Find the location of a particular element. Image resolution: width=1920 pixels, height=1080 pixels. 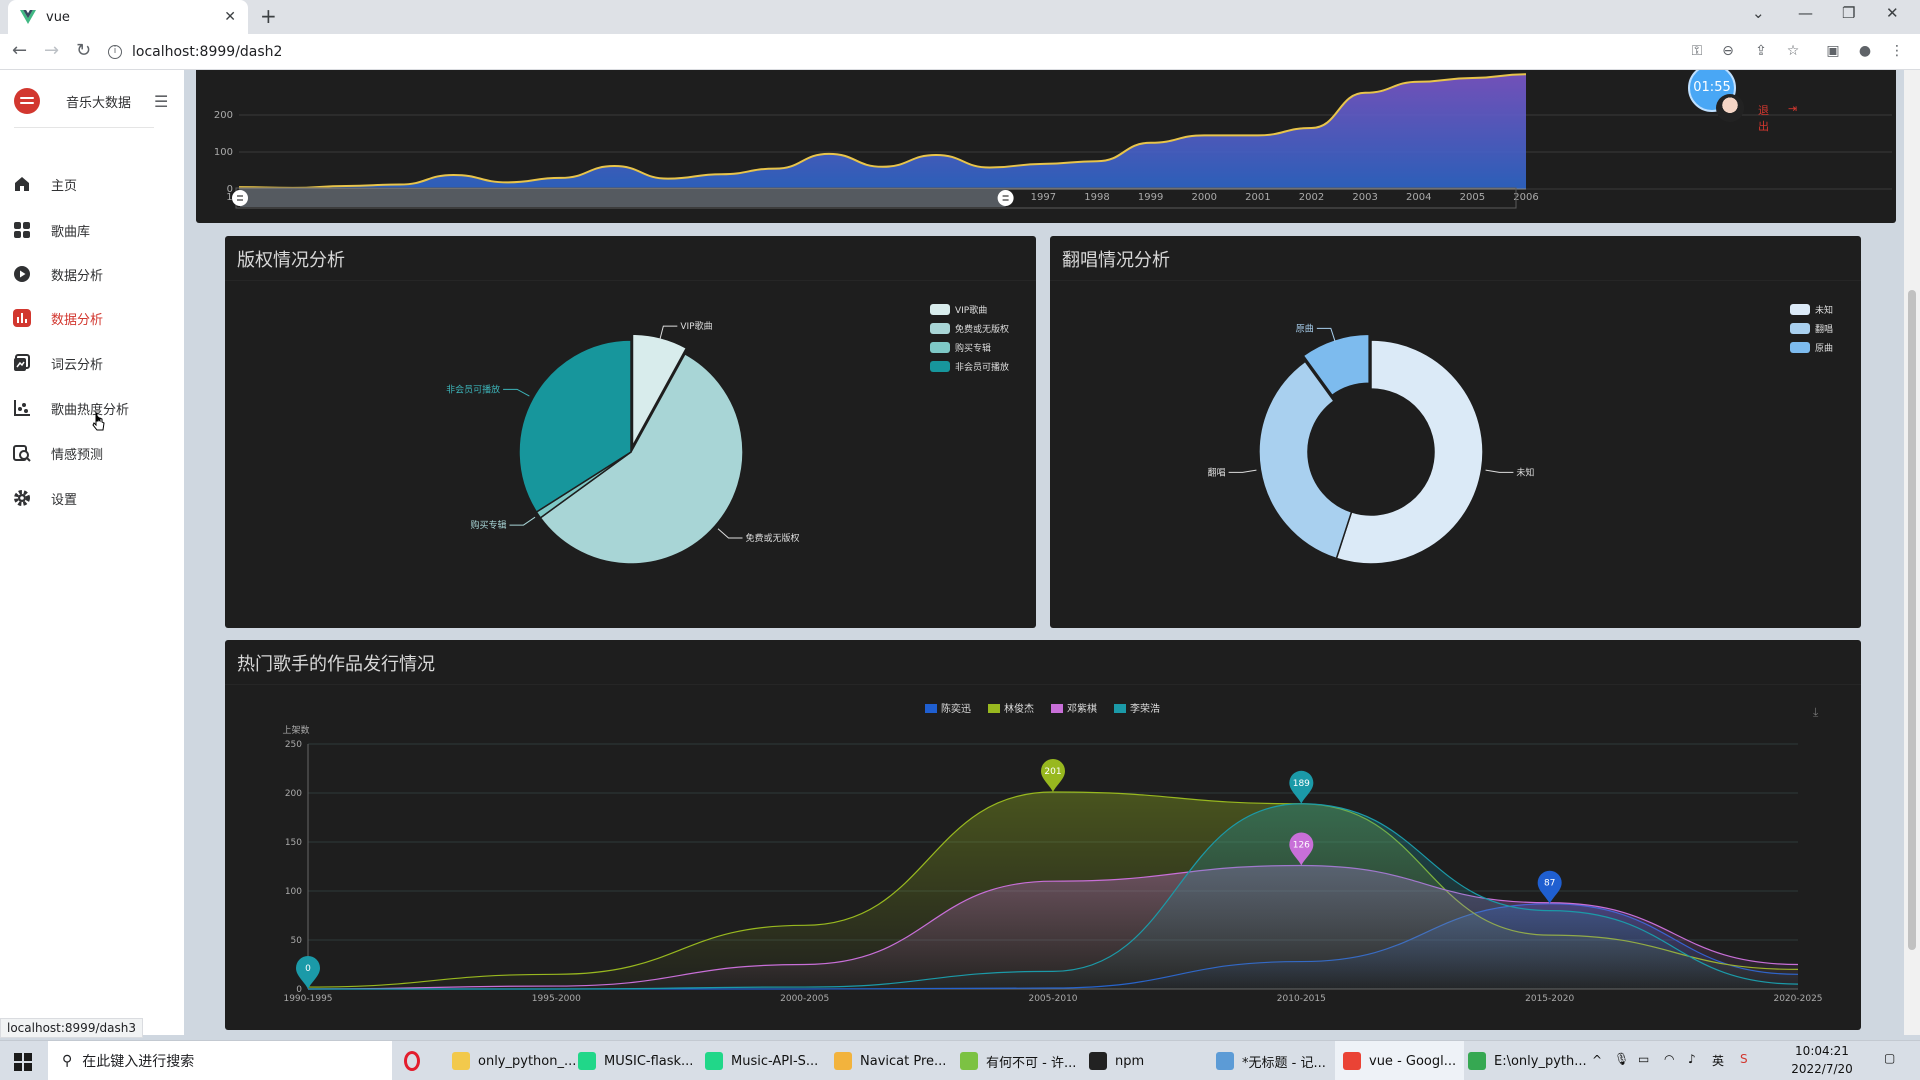

pie-label-line is located at coordinates (1326, 334).